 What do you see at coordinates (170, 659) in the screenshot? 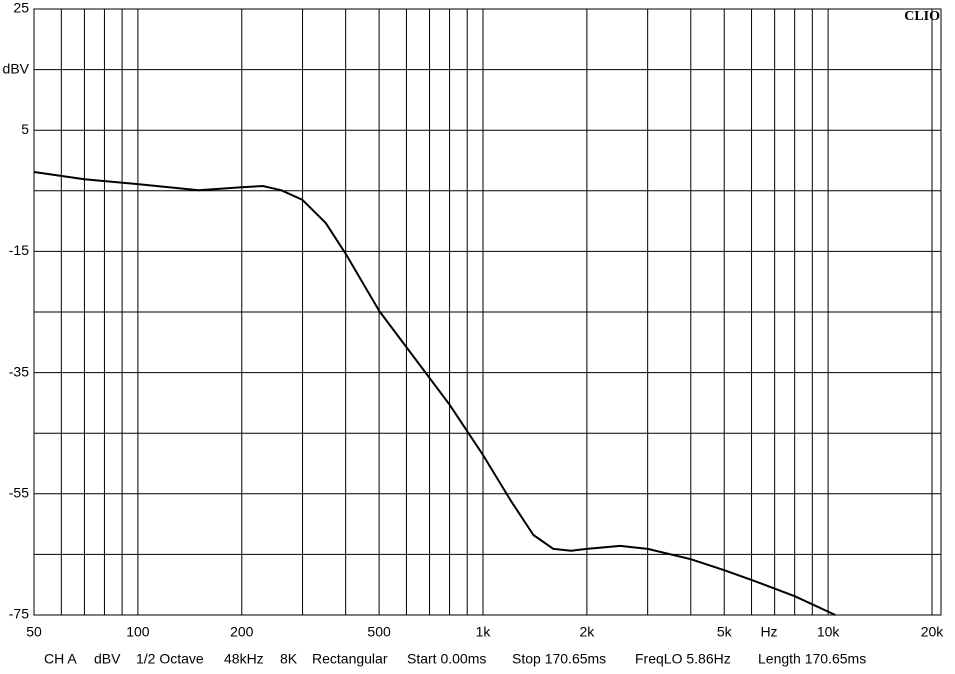
I see `footer-item: 1/2 Octave` at bounding box center [170, 659].